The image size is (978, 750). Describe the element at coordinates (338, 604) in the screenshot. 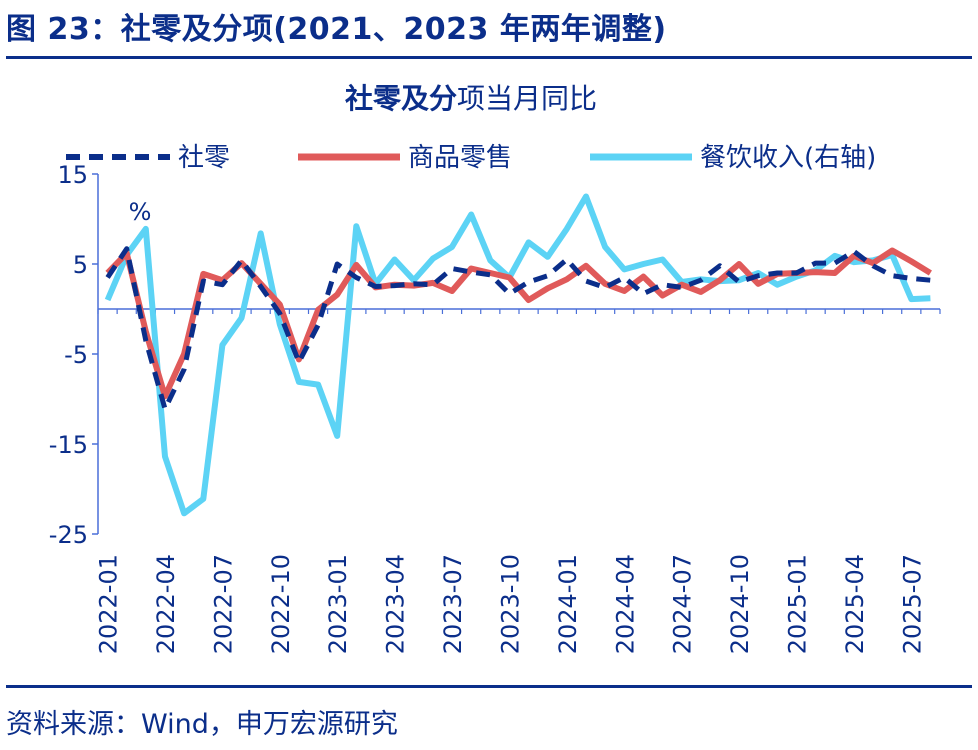

I see `x-tick-label: 2023-01` at that location.